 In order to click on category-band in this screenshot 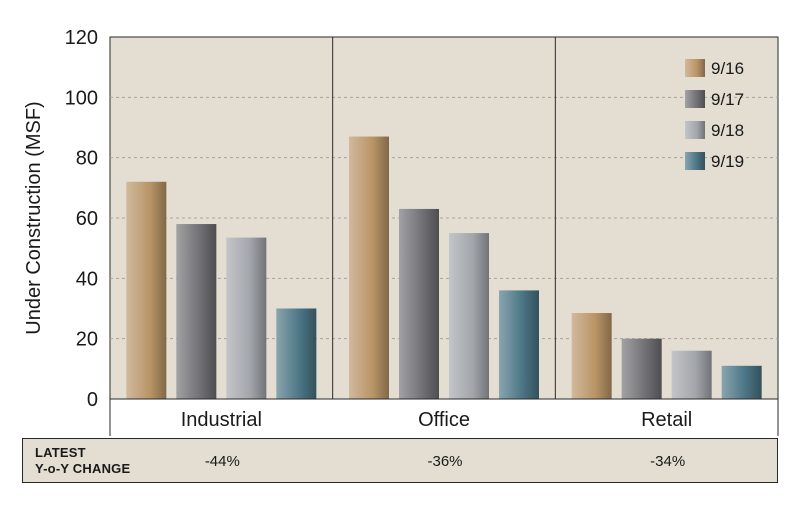, I will do `click(444, 417)`.